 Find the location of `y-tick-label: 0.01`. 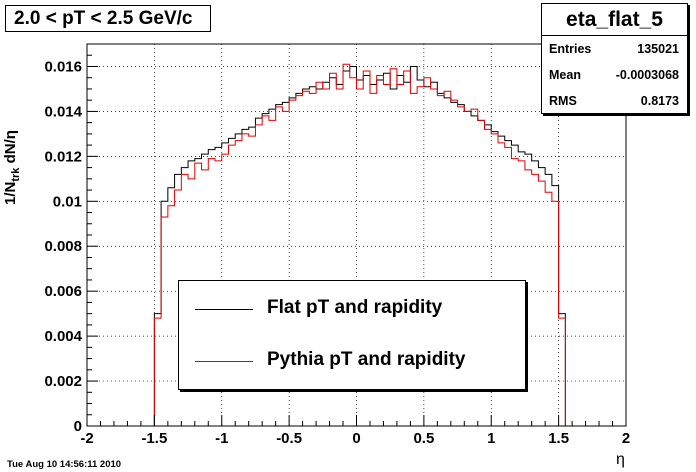

y-tick-label: 0.01 is located at coordinates (67, 201).